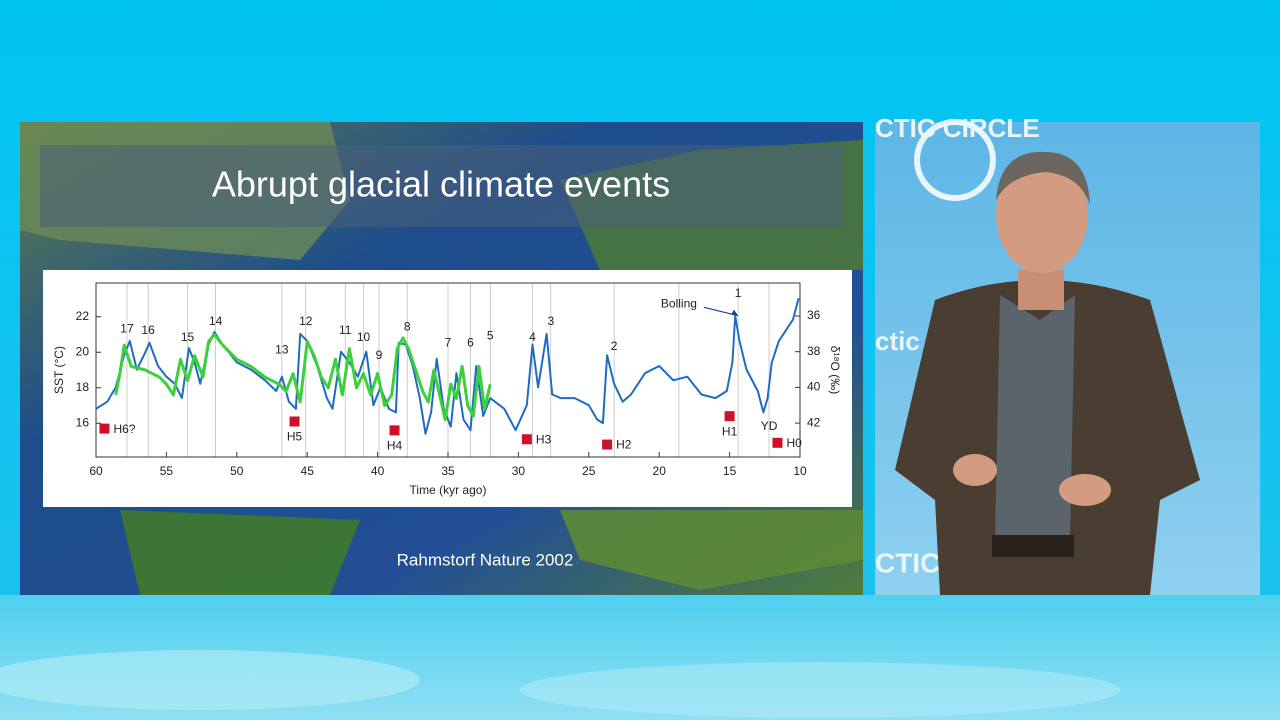  Describe the element at coordinates (188, 337) in the screenshot. I see `annotation: 15` at that location.